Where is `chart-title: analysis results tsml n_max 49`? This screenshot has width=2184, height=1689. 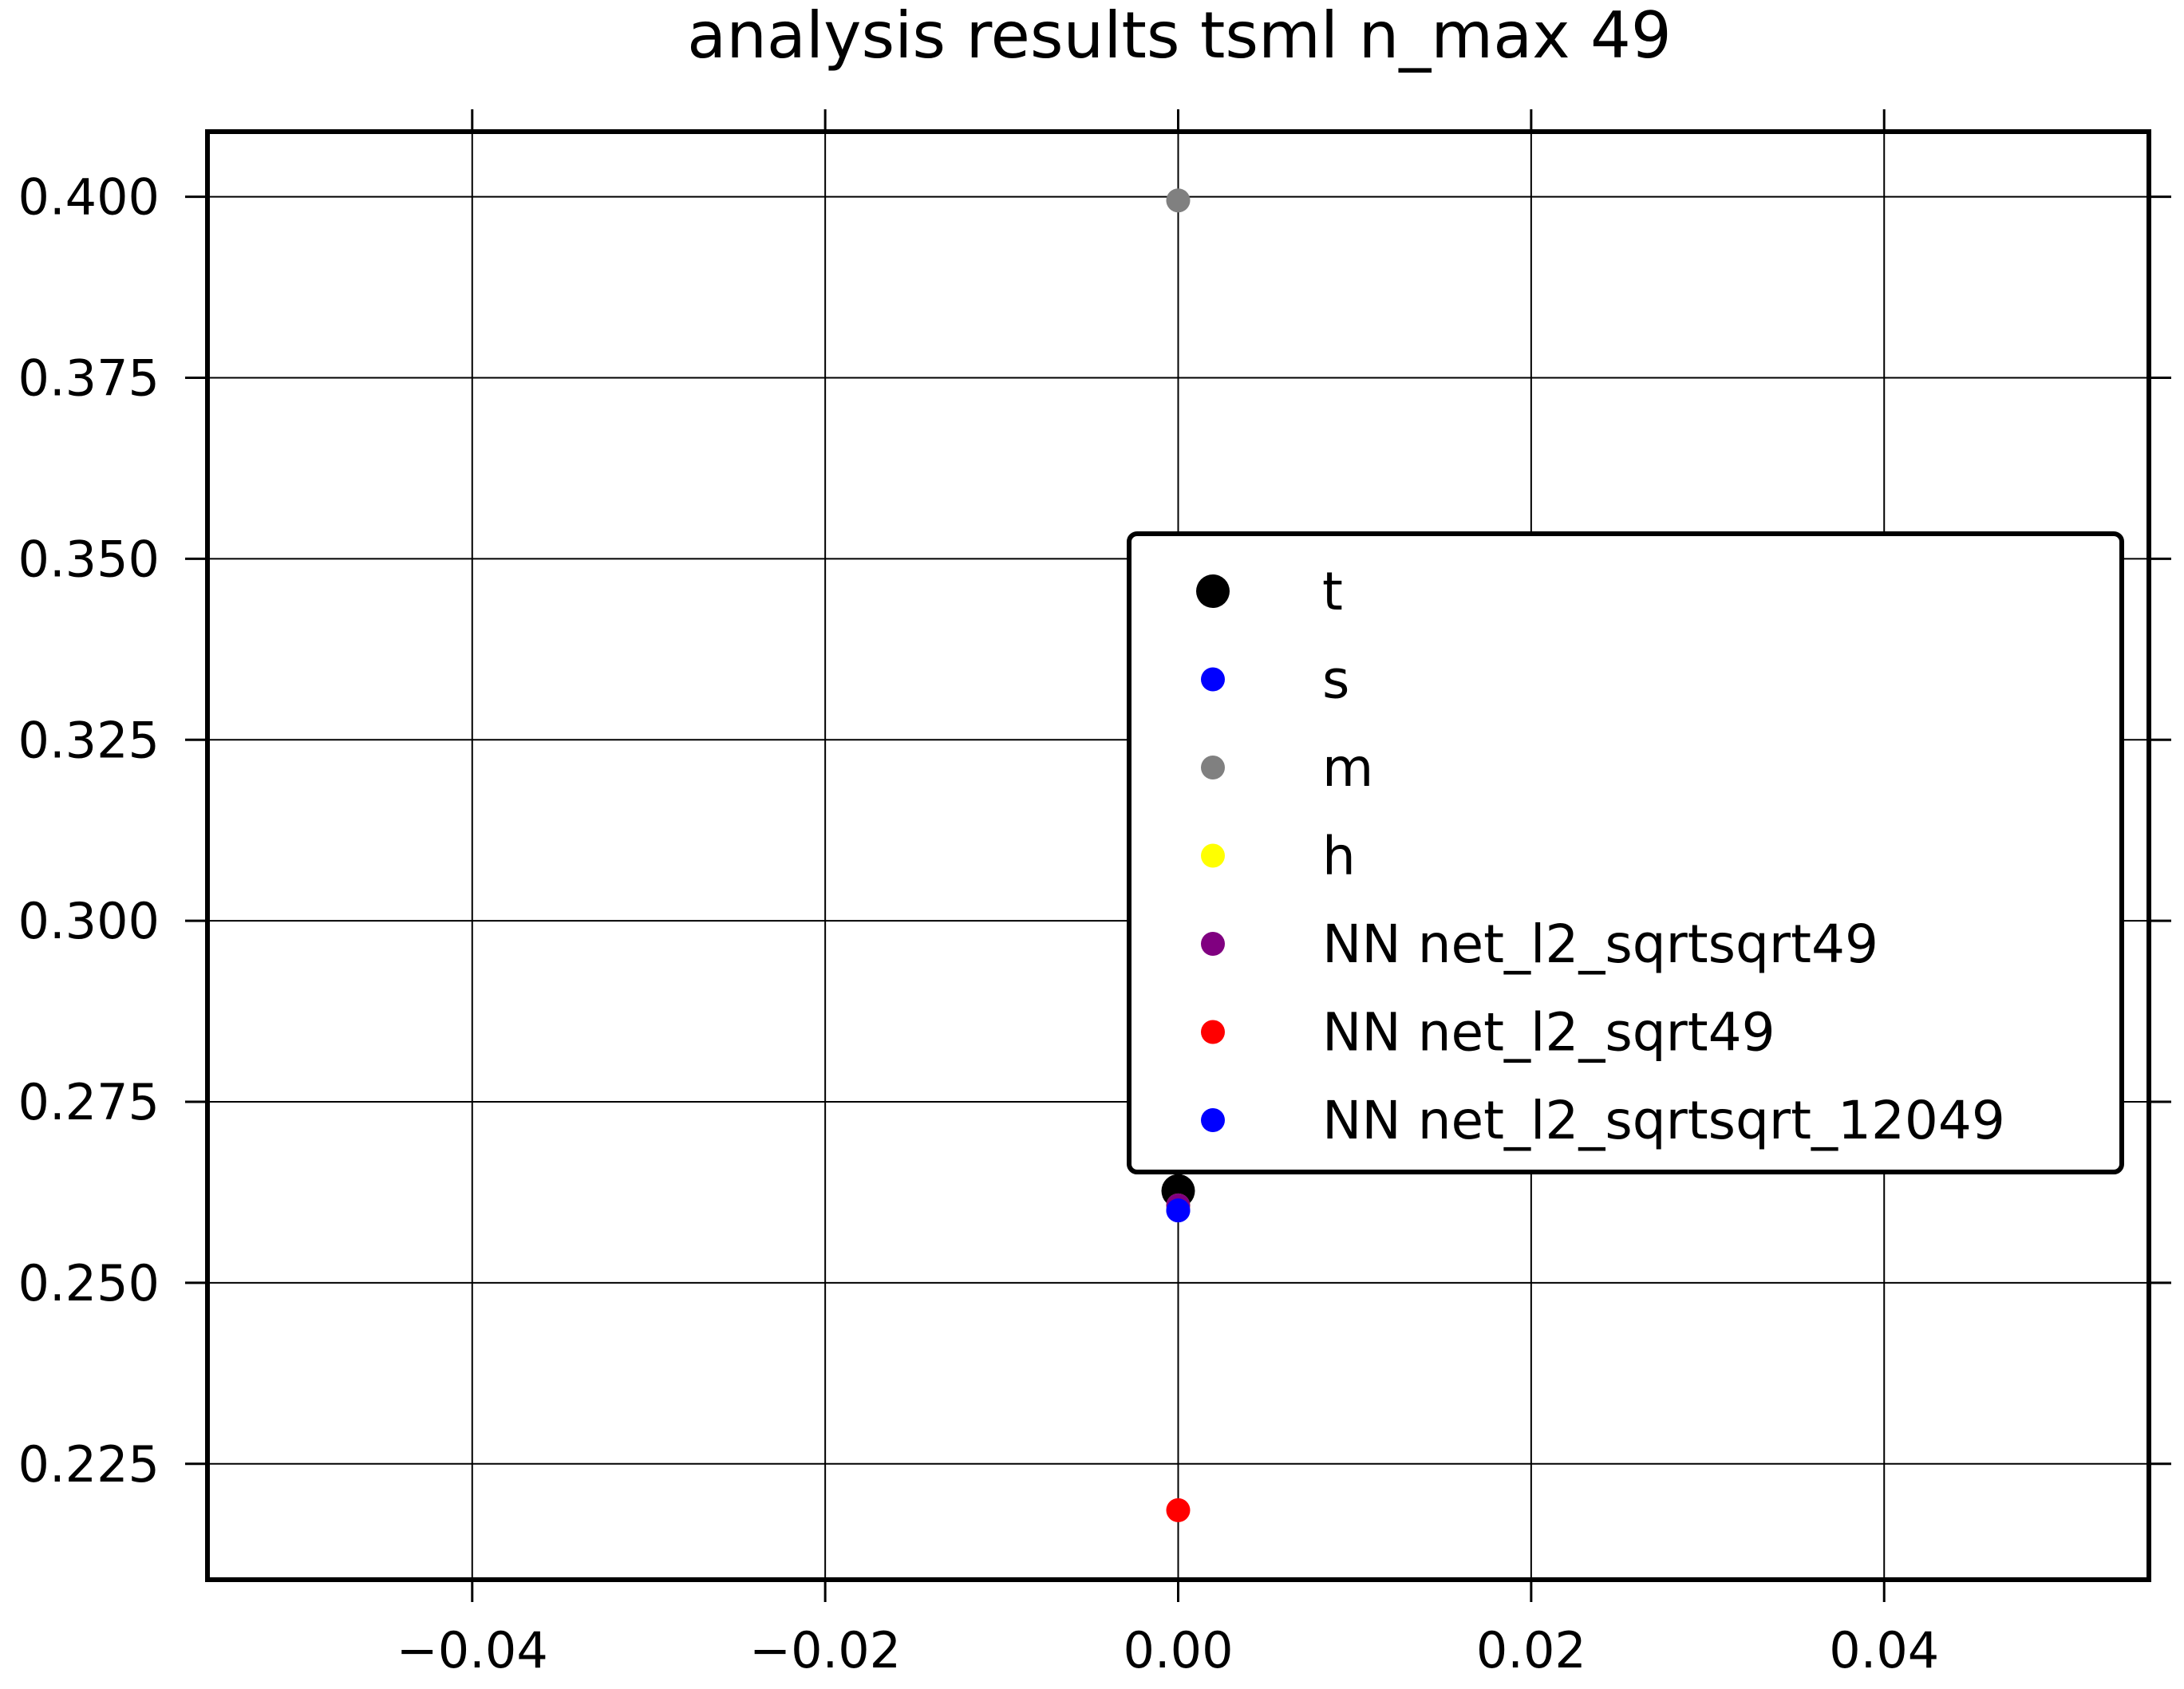 chart-title: analysis results tsml n_max 49 is located at coordinates (1179, 36).